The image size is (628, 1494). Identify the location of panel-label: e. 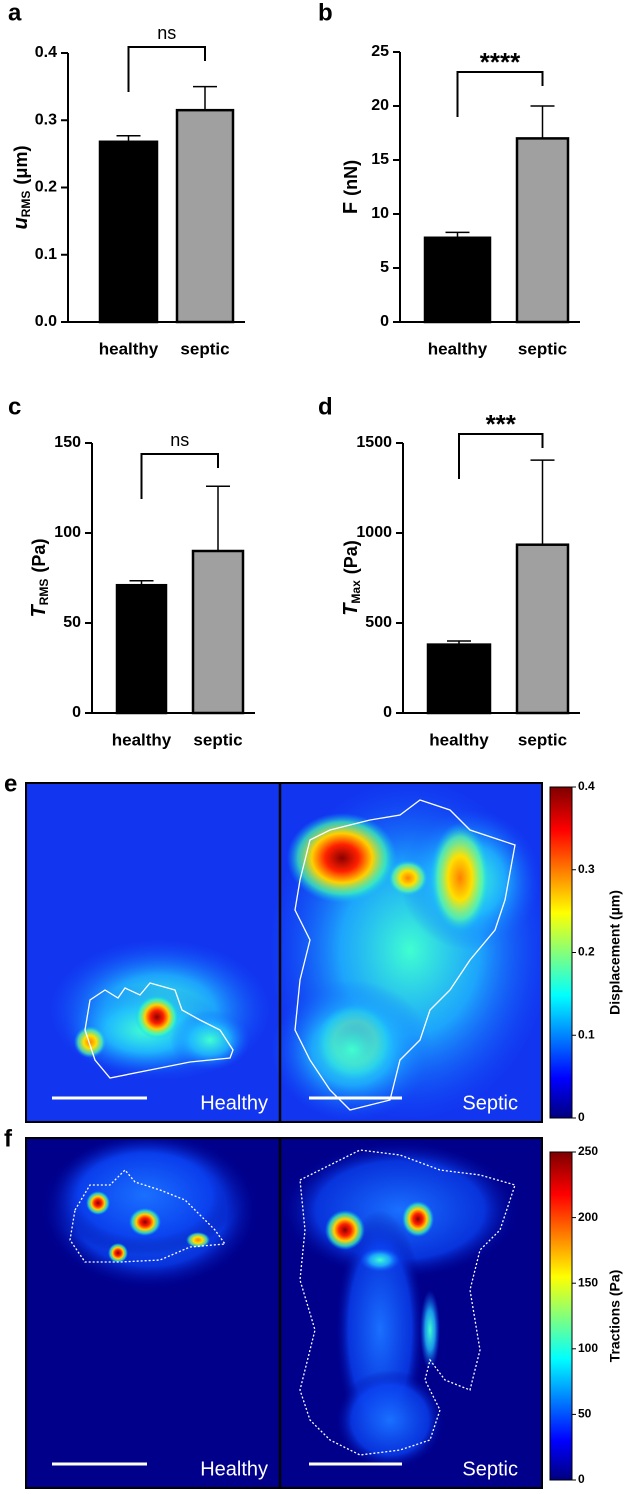
(10, 783).